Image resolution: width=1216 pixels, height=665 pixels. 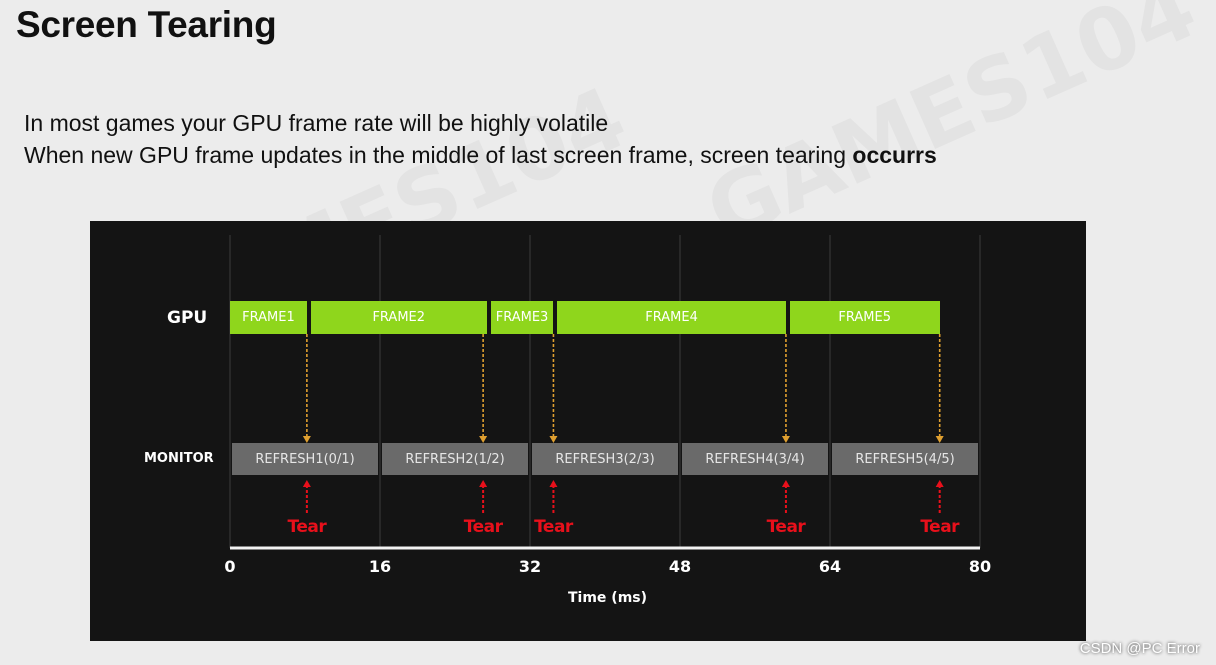 What do you see at coordinates (530, 566) in the screenshot?
I see `time-tick-label: 32` at bounding box center [530, 566].